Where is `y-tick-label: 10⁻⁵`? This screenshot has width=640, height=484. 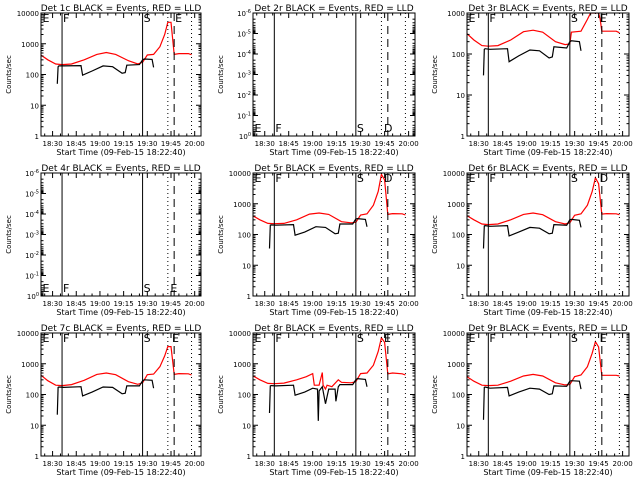
y-tick-label: 10⁻⁵ is located at coordinates (244, 34).